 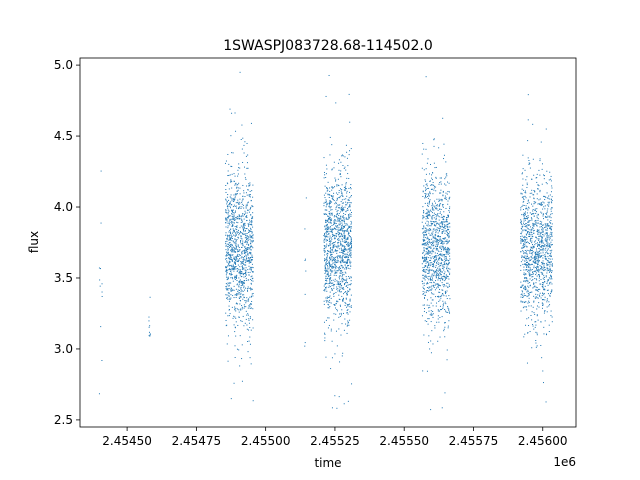 What do you see at coordinates (266, 441) in the screenshot?
I see `x-tick-label: 2.45500` at bounding box center [266, 441].